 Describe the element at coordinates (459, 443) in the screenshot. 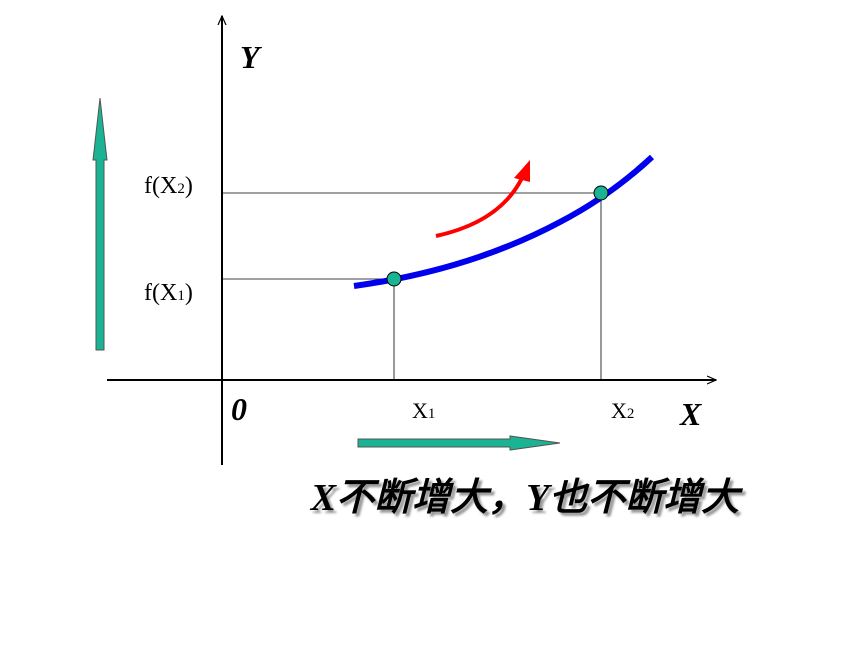

I see `green-arrow-right` at that location.